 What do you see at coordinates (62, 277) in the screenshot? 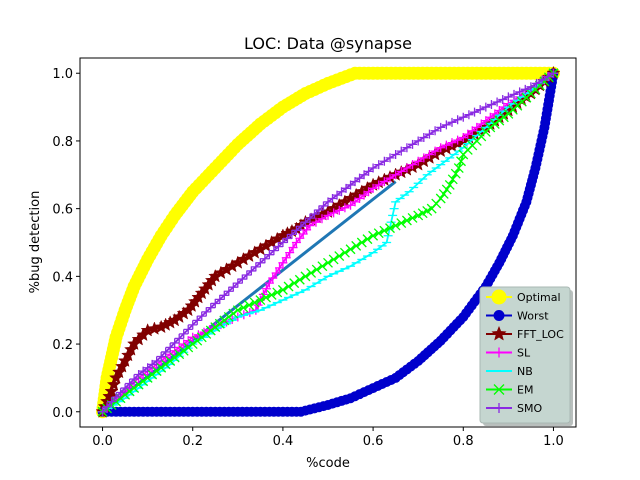
I see `y-tick-label: 0.4` at bounding box center [62, 277].